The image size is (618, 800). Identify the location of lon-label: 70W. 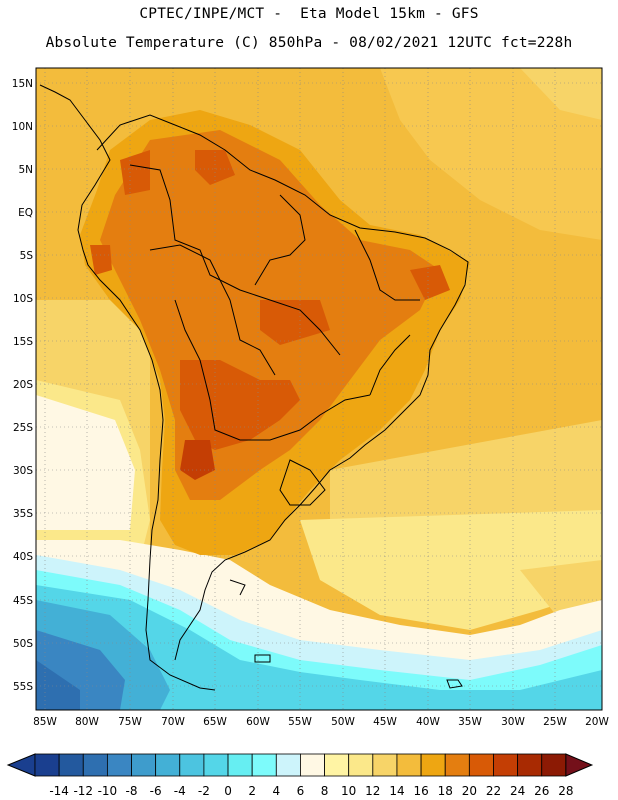
(173, 722).